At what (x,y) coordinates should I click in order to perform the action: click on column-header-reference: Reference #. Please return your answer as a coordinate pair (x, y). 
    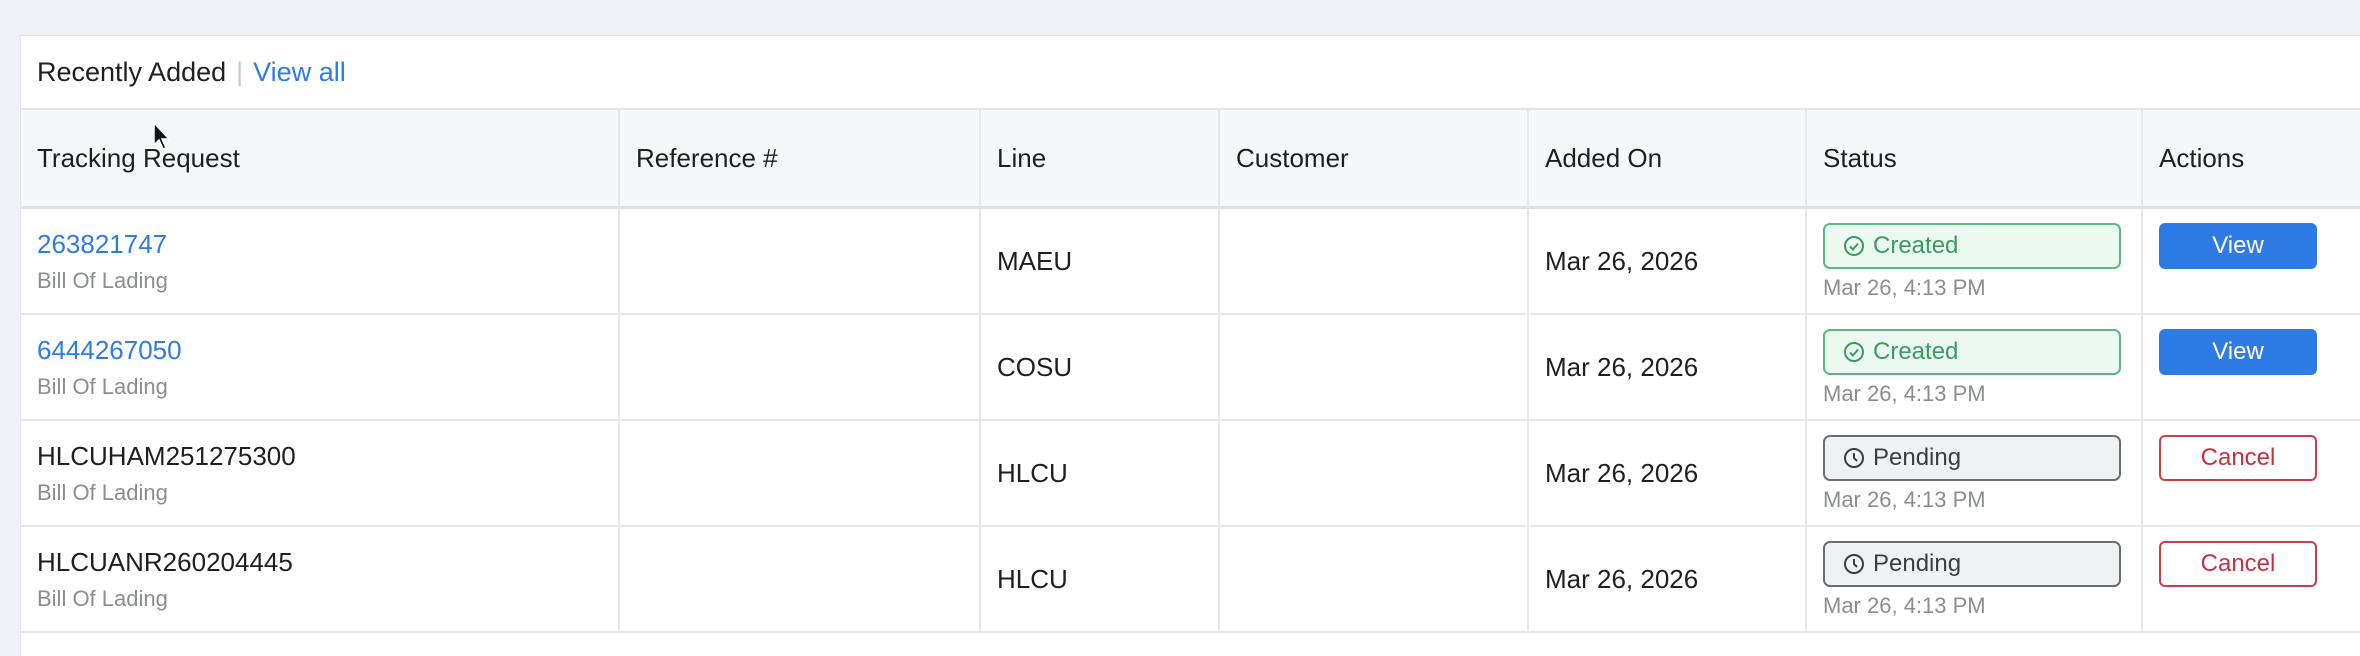
    Looking at the image, I should click on (800, 159).